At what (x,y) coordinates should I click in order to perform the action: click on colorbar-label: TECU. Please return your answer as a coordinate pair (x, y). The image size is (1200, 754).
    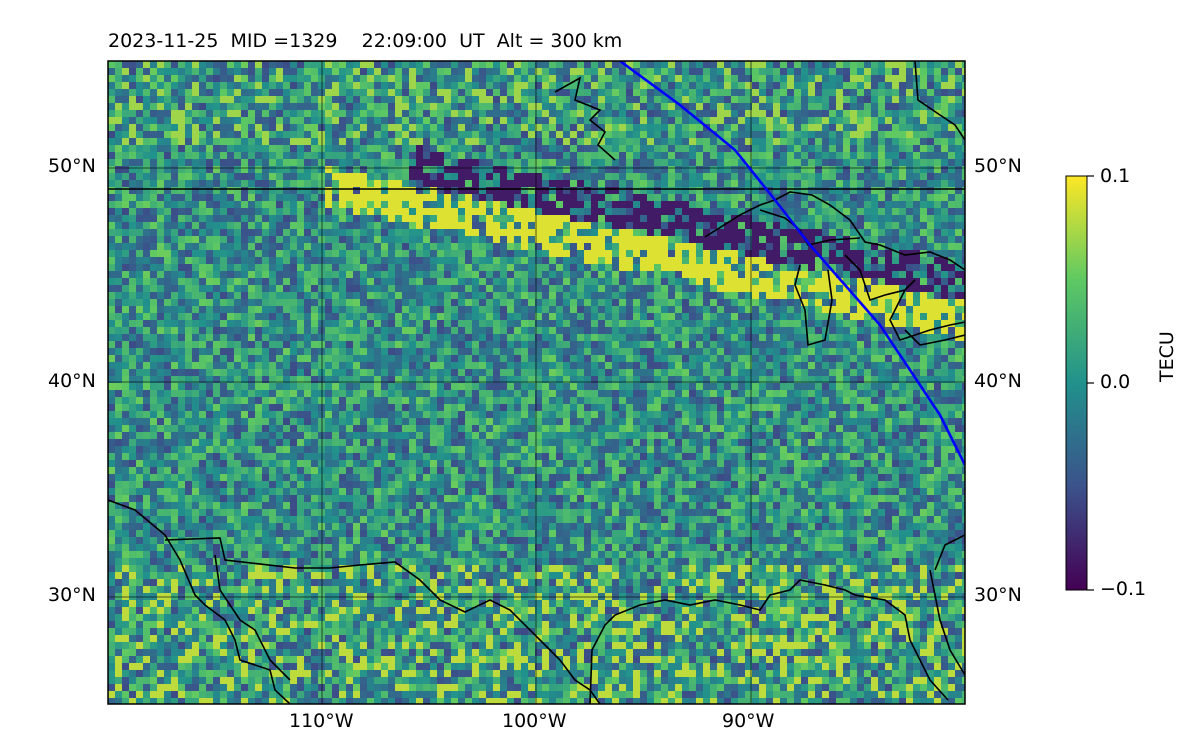
    Looking at the image, I should click on (1167, 356).